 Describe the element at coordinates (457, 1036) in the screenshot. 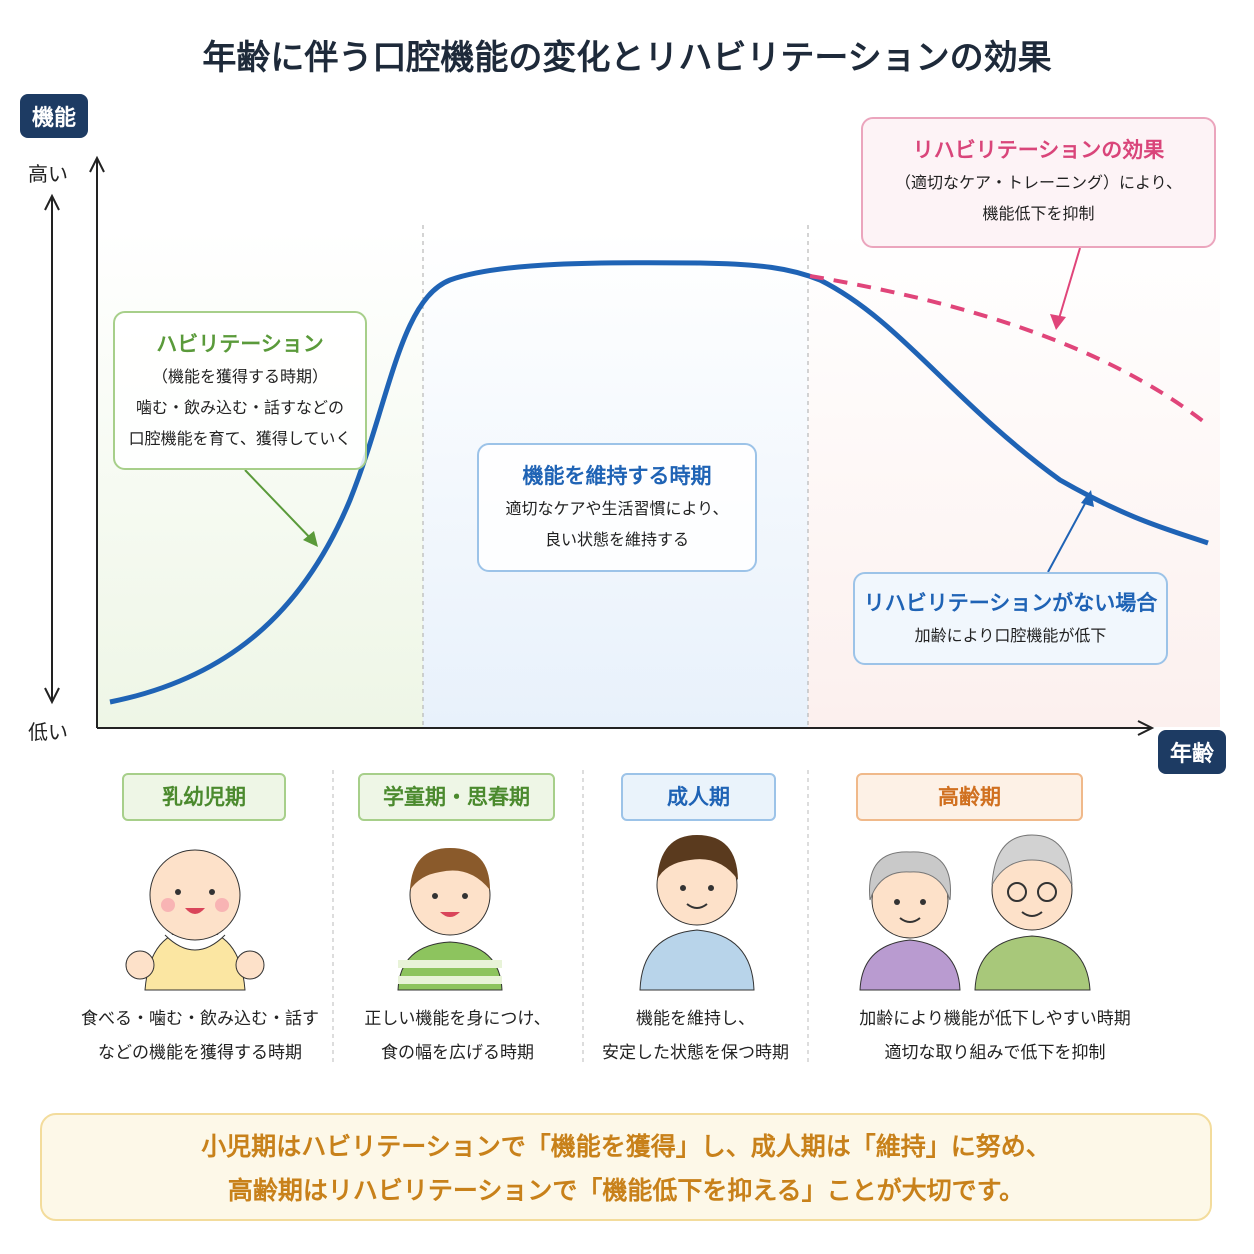

I see `stage-school-desc: 正しい機能を身につけ、 食の幅を広げる時期` at that location.